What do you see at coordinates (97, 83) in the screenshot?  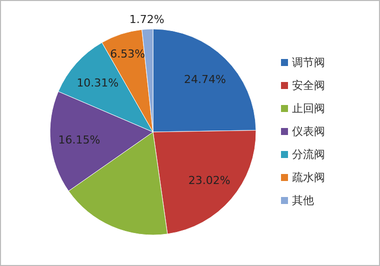 I see `data-label: 10.31%` at bounding box center [97, 83].